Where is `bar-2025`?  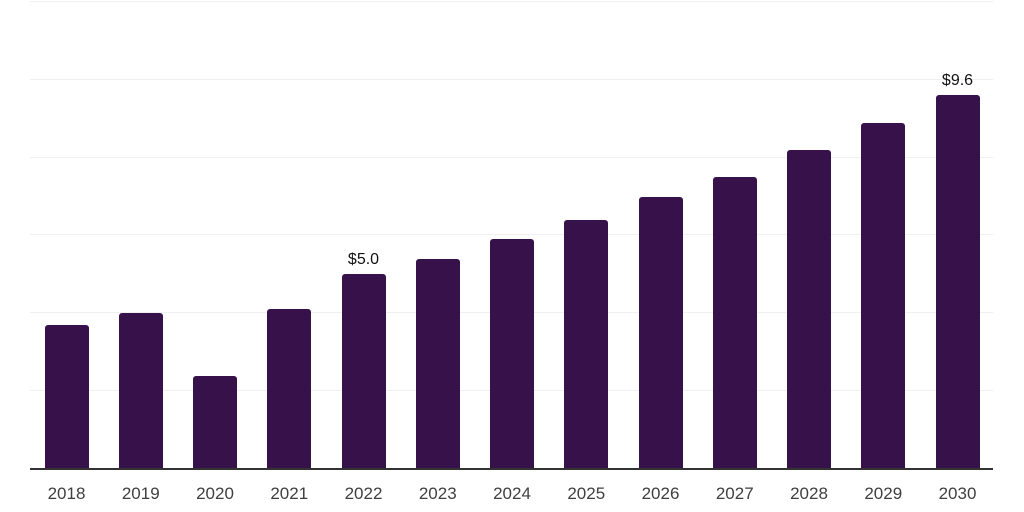
bar-2025 is located at coordinates (586, 344).